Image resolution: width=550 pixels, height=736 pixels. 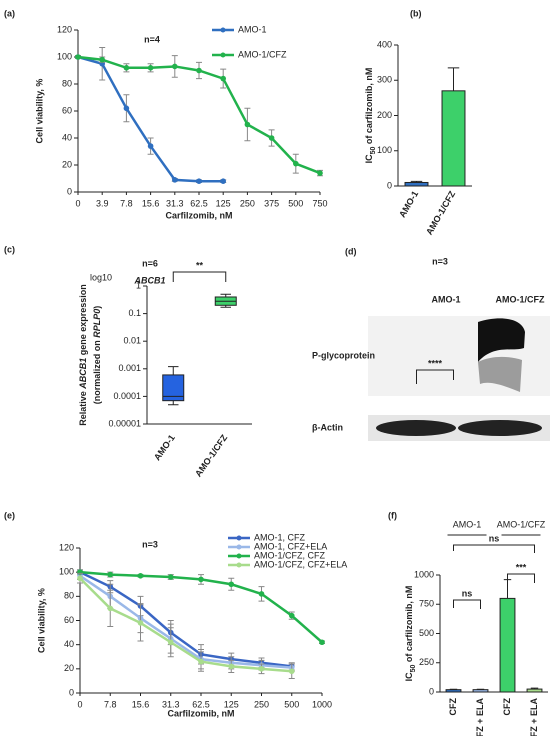 What do you see at coordinates (384, 44) in the screenshot?
I see `y-tick-label: 400` at bounding box center [384, 44].